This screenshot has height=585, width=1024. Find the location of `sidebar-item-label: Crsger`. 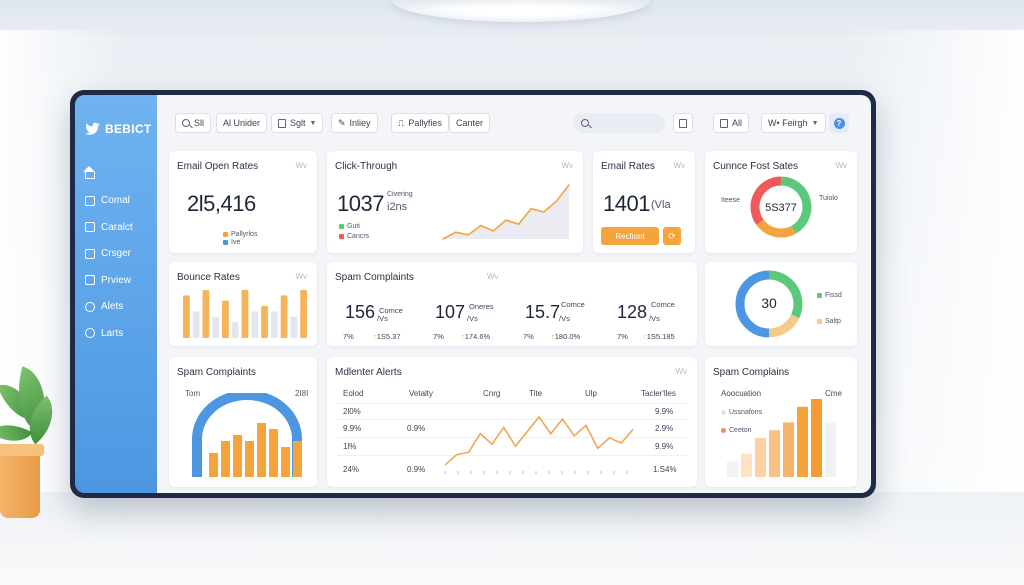

sidebar-item-label: Crsger is located at coordinates (116, 254).